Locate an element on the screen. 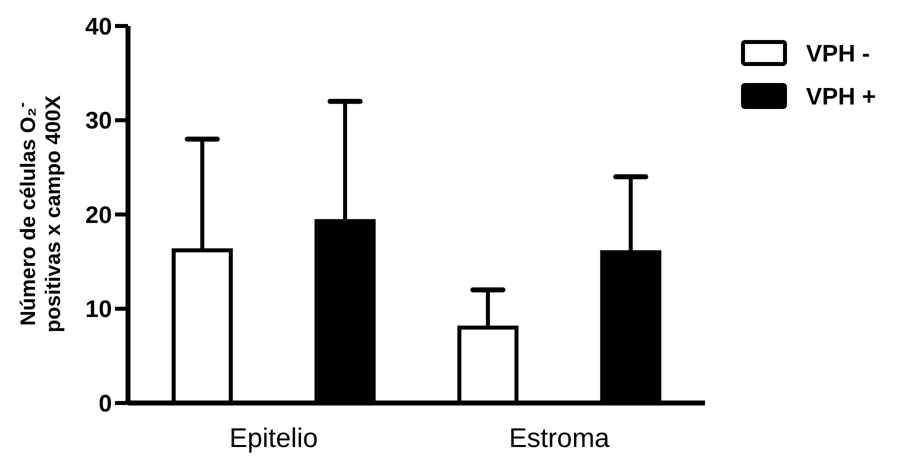 The height and width of the screenshot is (467, 901). y-tick-label: 40 is located at coordinates (98, 26).